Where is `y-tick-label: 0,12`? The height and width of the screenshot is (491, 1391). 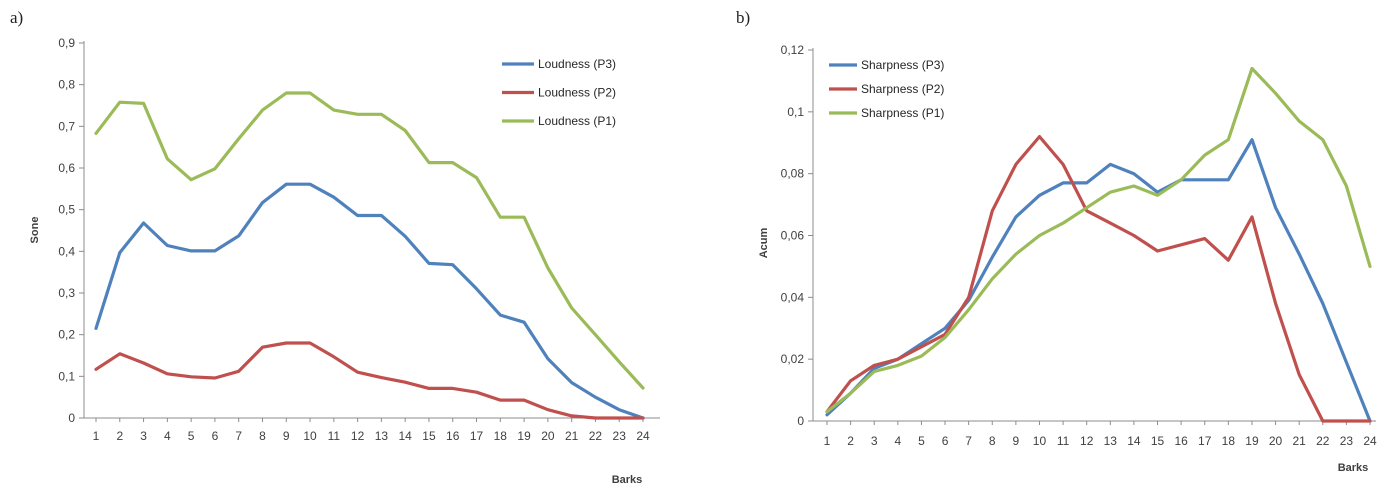 y-tick-label: 0,12 is located at coordinates (793, 50).